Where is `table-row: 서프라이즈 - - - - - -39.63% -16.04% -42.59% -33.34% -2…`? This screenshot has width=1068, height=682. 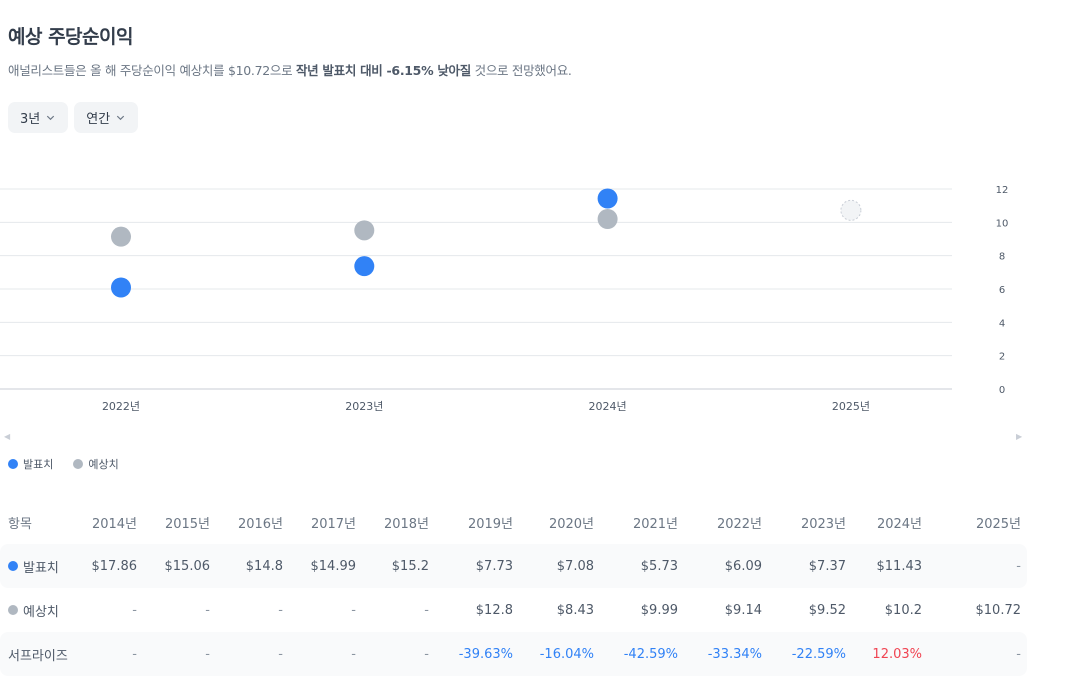 table-row: 서프라이즈 - - - - - -39.63% -16.04% -42.59% -33.34% -2… is located at coordinates (513, 654).